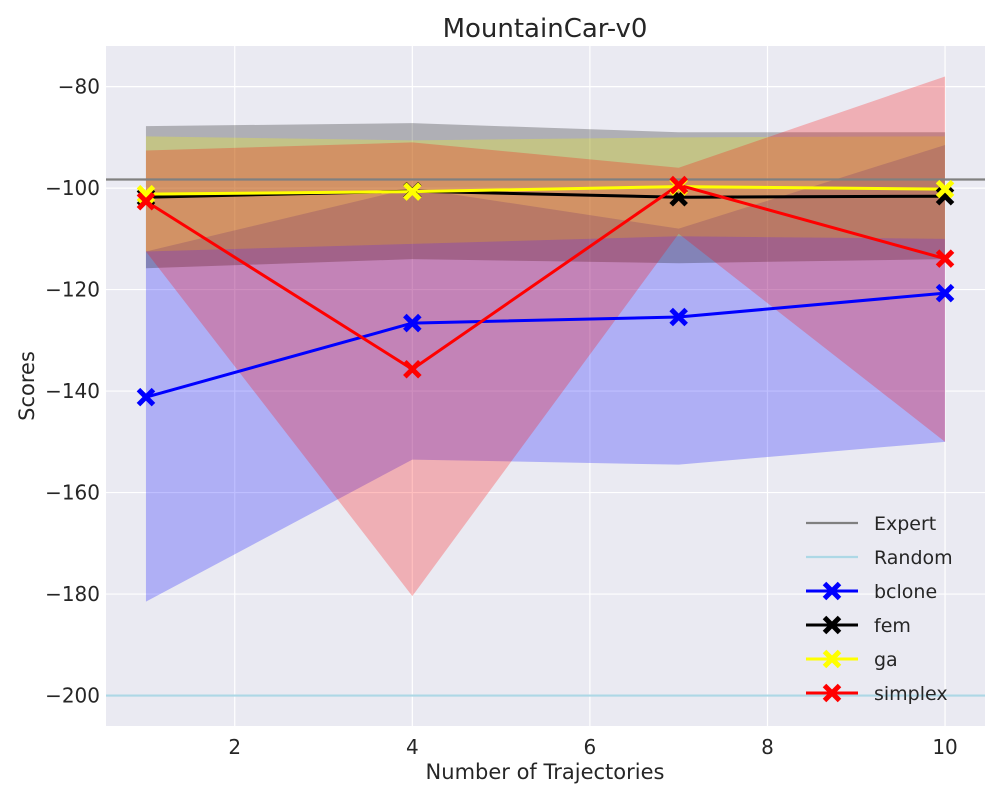 The image size is (1000, 800). I want to click on band-fem, so click(545, 196).